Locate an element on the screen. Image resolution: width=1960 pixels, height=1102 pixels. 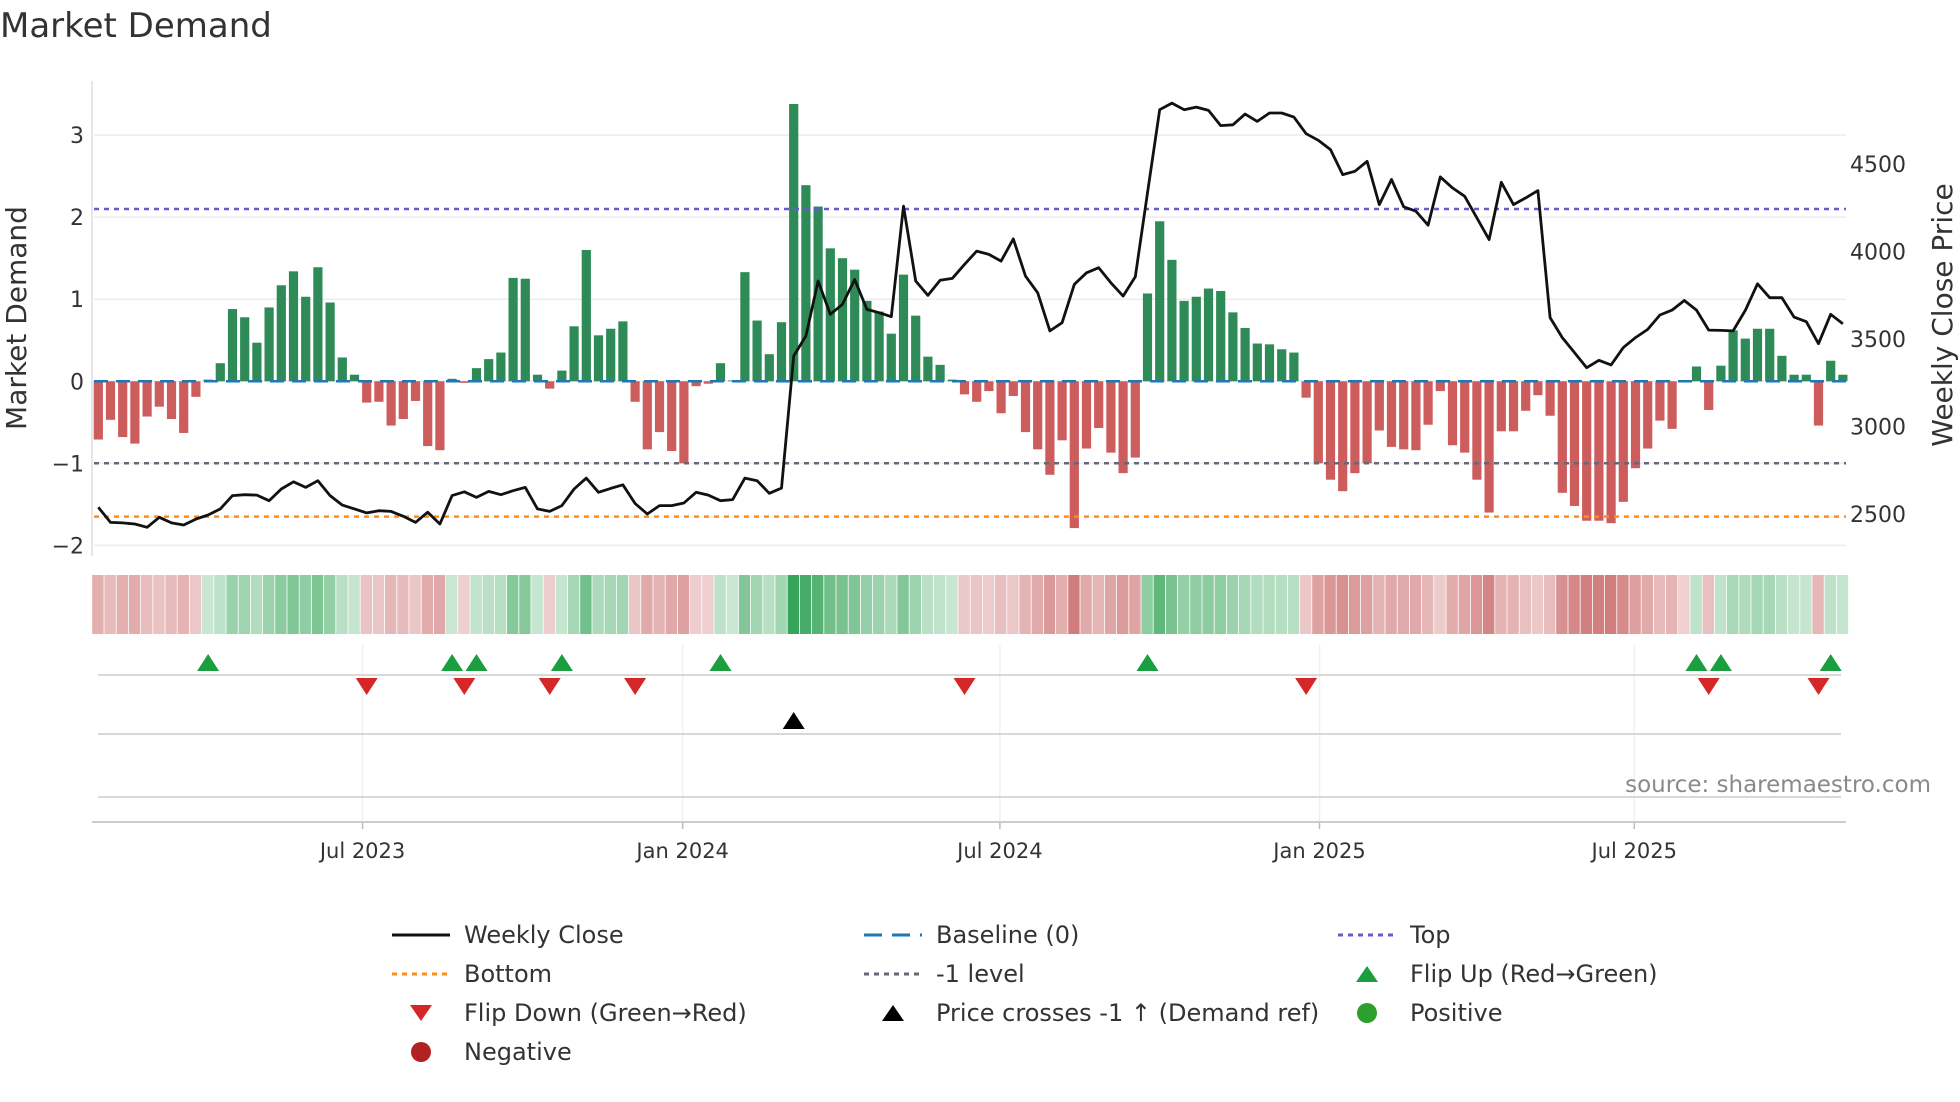
legend-label: Positive is located at coordinates (1456, 1013).